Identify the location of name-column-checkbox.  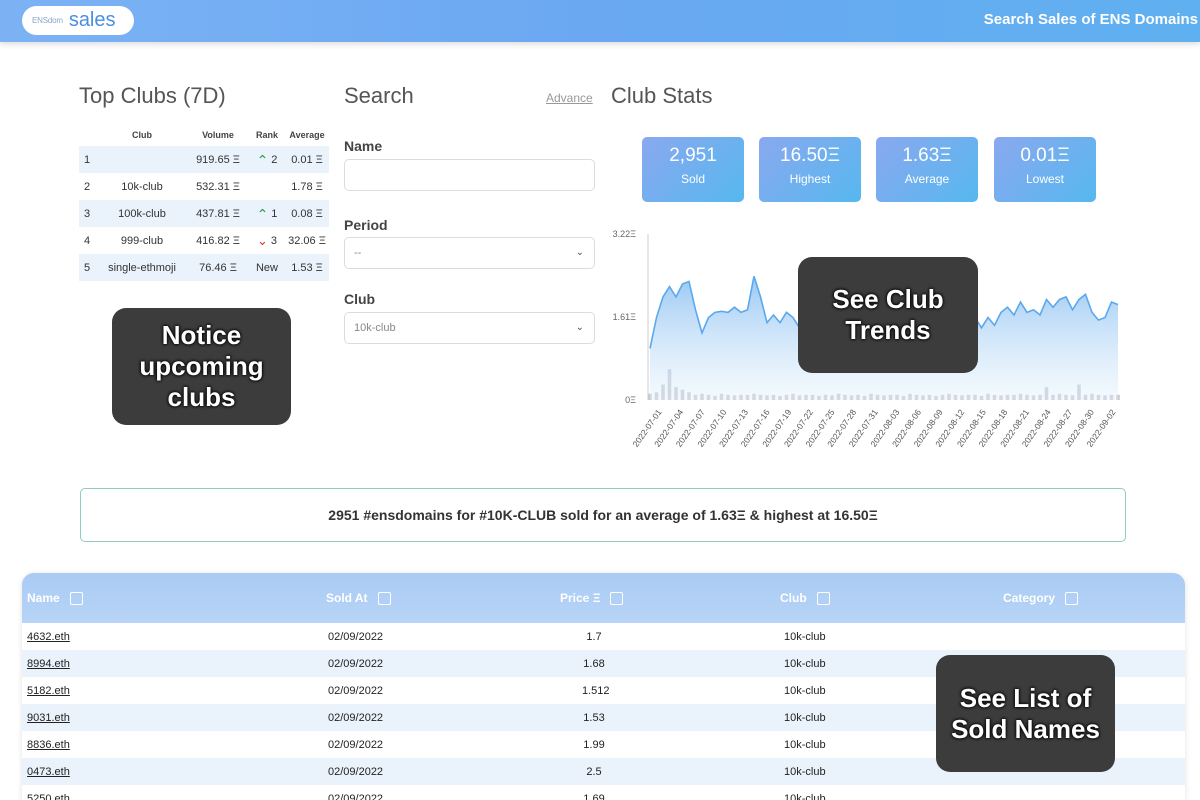
(76, 598).